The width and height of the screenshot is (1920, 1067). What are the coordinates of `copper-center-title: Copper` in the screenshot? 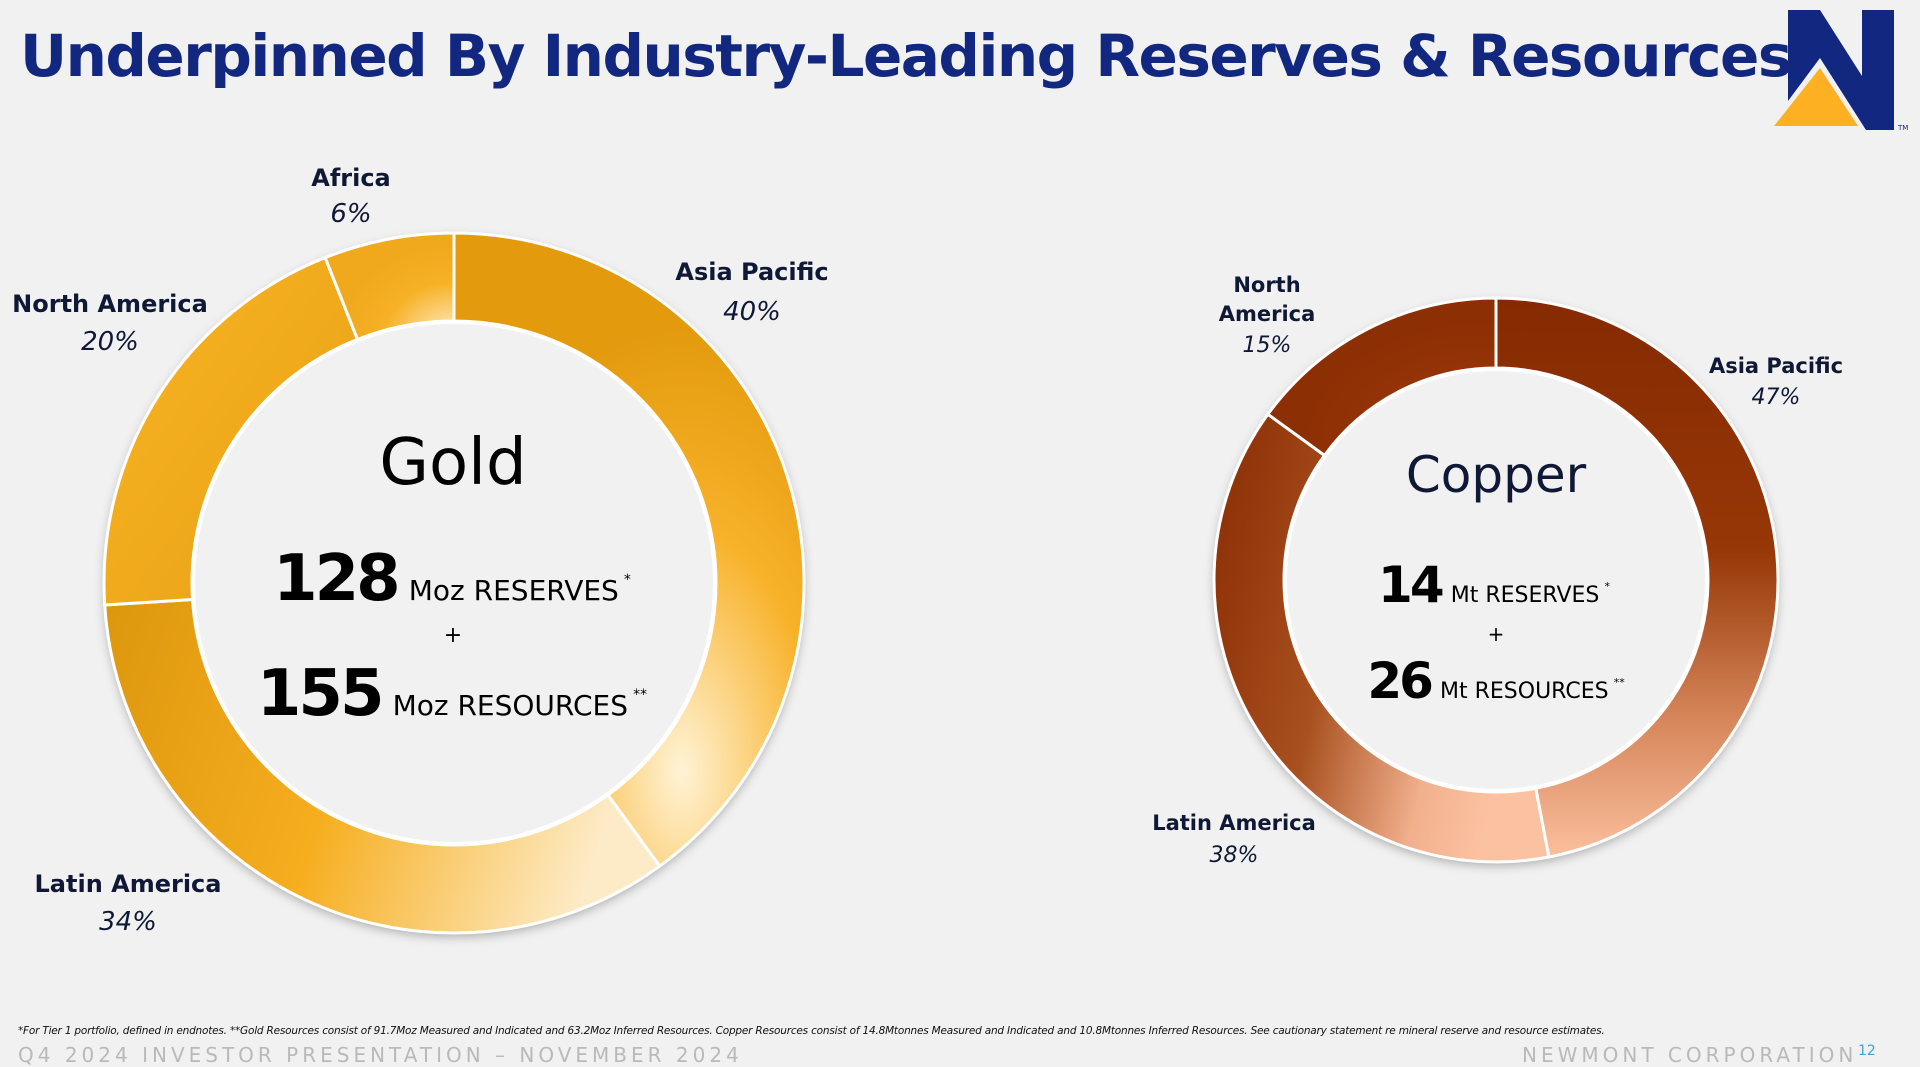 It's located at (1496, 475).